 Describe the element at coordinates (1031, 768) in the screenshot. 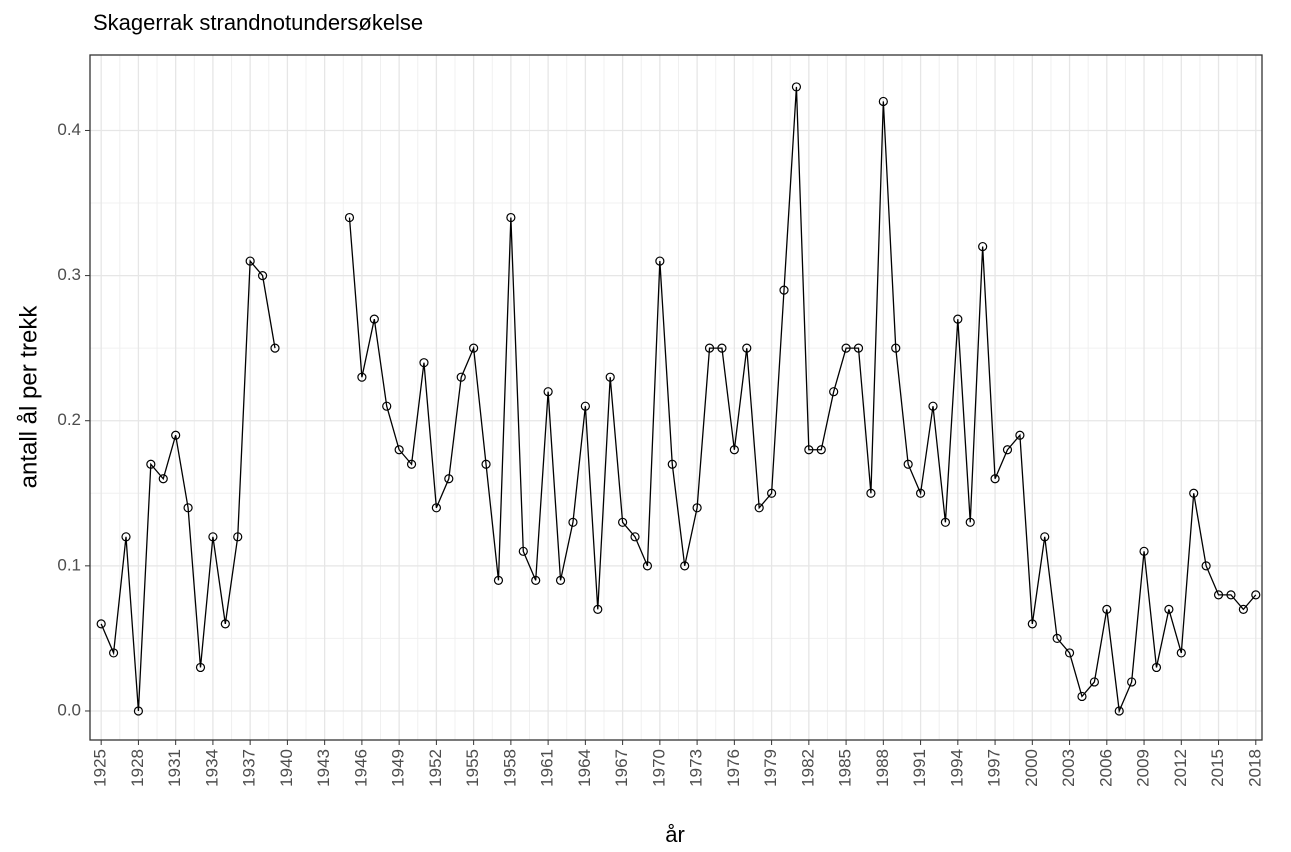

I see `x-tick-label: 2000` at that location.